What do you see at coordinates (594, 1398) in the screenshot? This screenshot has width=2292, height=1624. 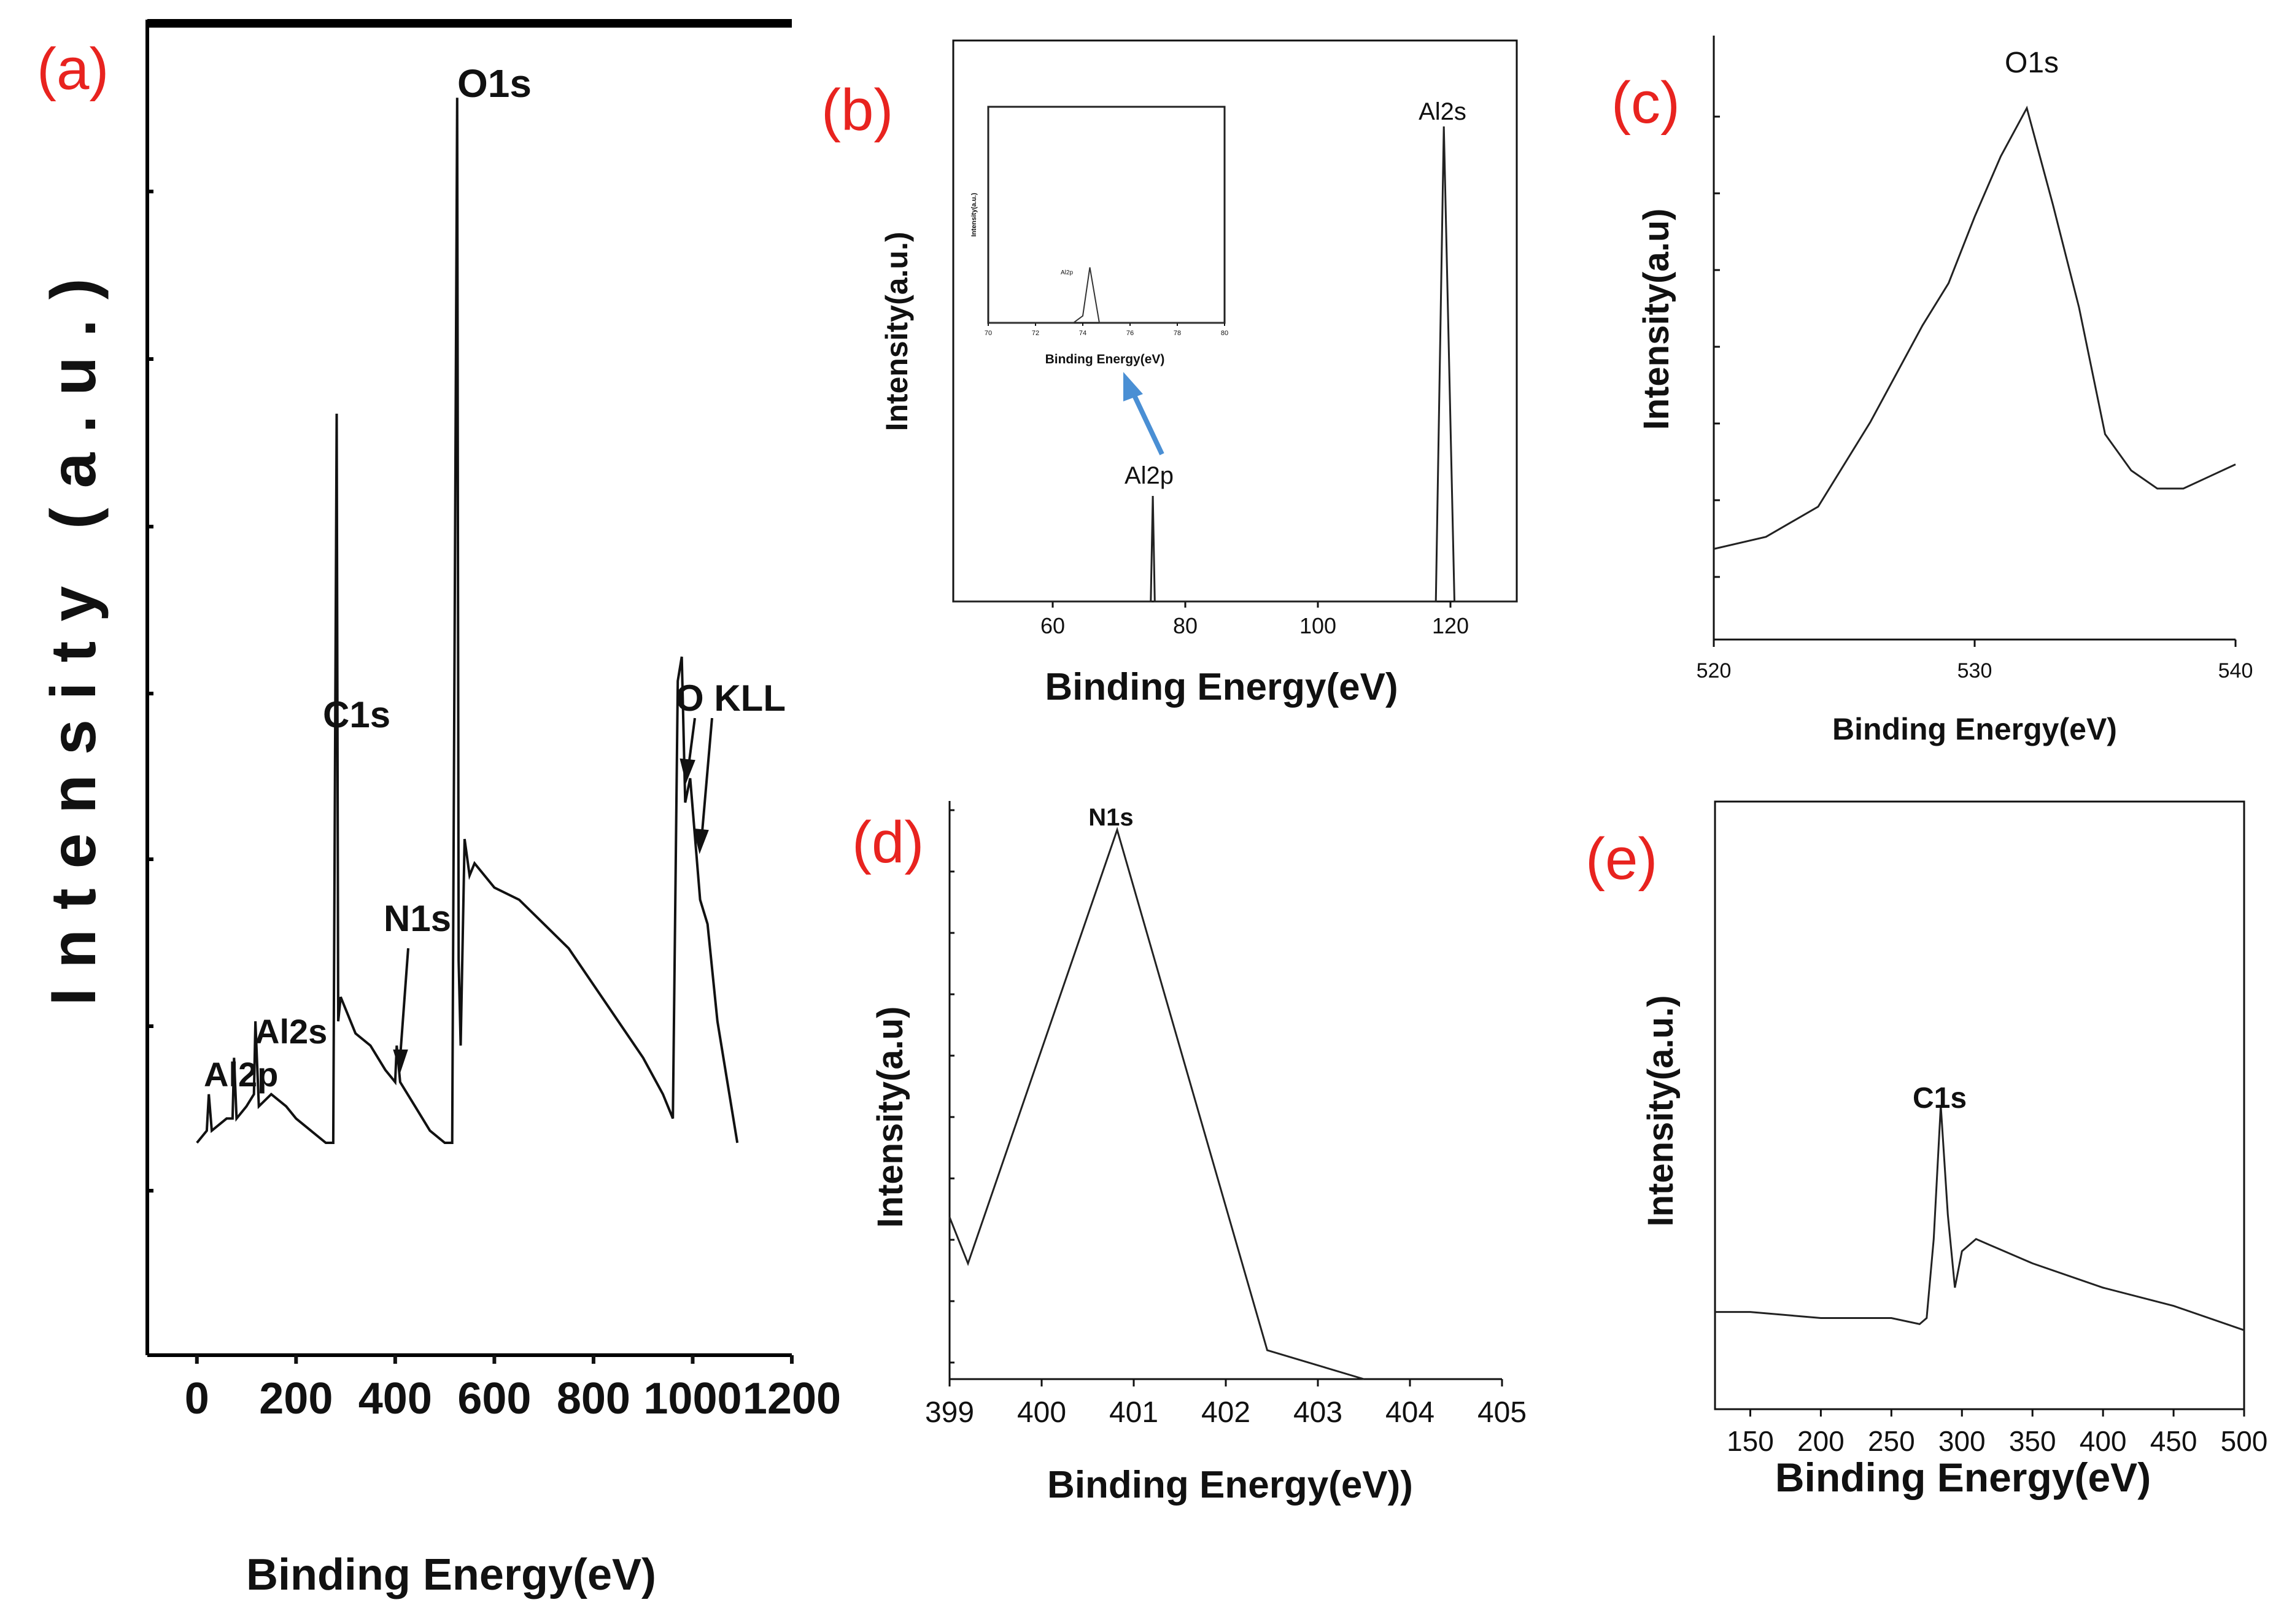 I see `panel-a-xtick-label: 800` at bounding box center [594, 1398].